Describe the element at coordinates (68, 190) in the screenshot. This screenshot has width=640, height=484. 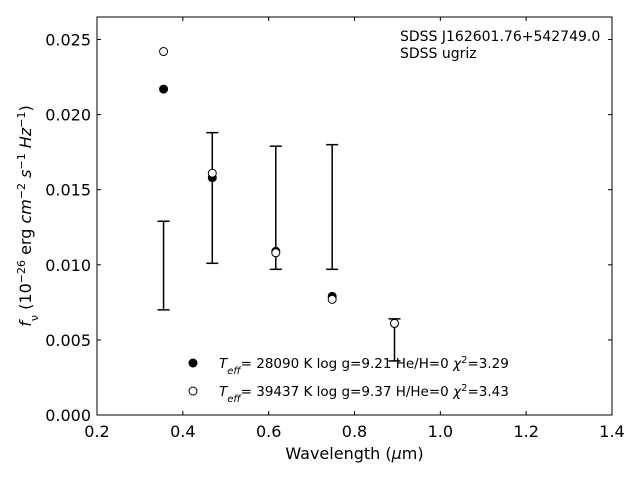
I see `y-tick-label: 0.015` at that location.